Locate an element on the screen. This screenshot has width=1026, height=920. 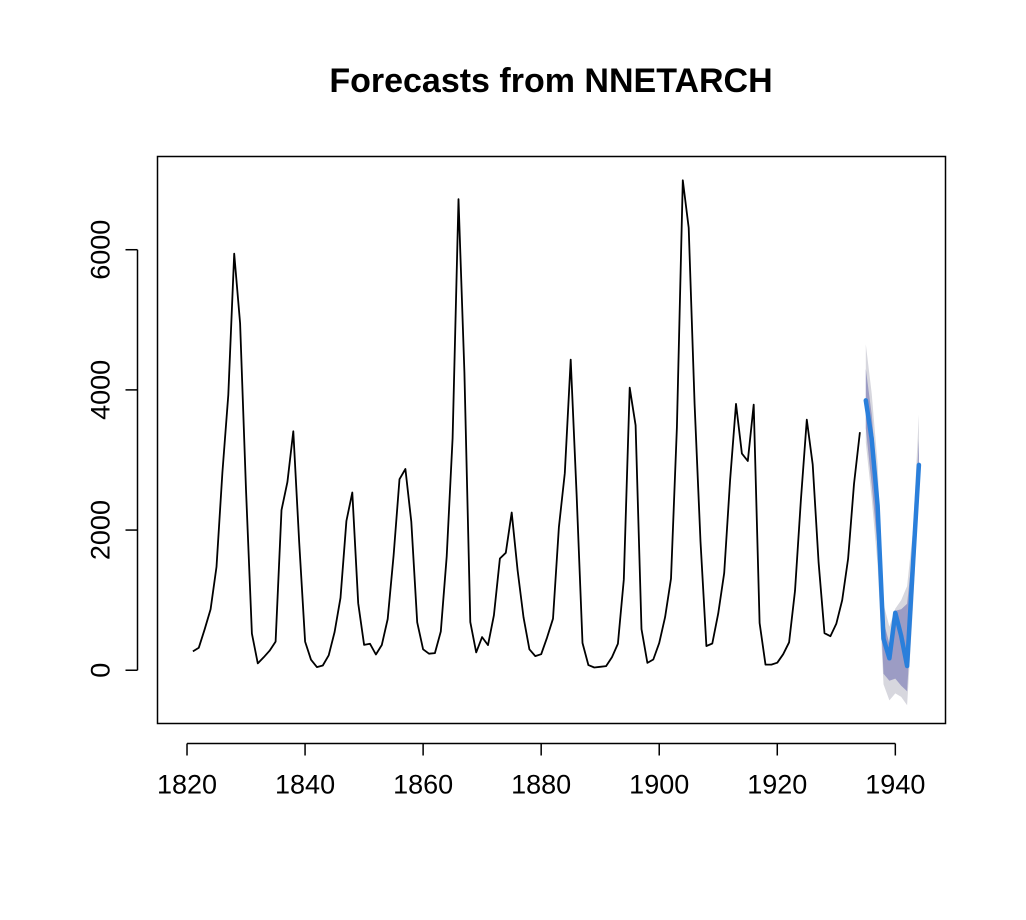
forecast-line is located at coordinates (892, 533).